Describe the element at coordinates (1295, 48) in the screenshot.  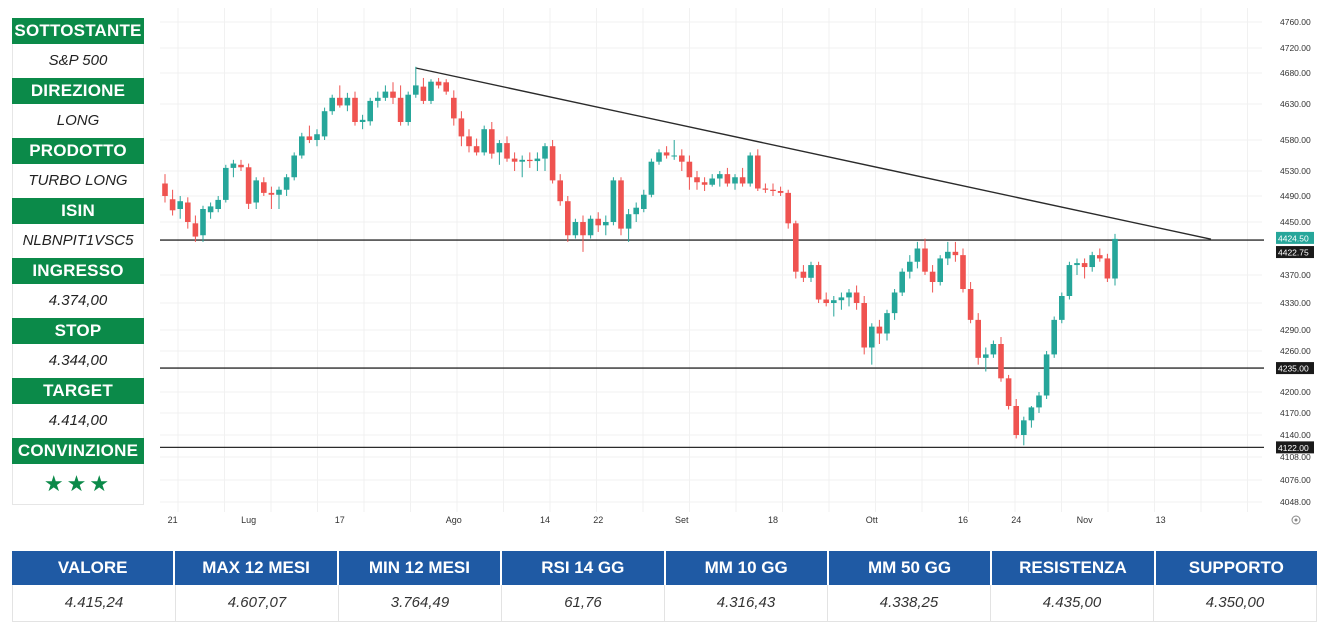
I see `y-tick-label: 4720.00` at that location.